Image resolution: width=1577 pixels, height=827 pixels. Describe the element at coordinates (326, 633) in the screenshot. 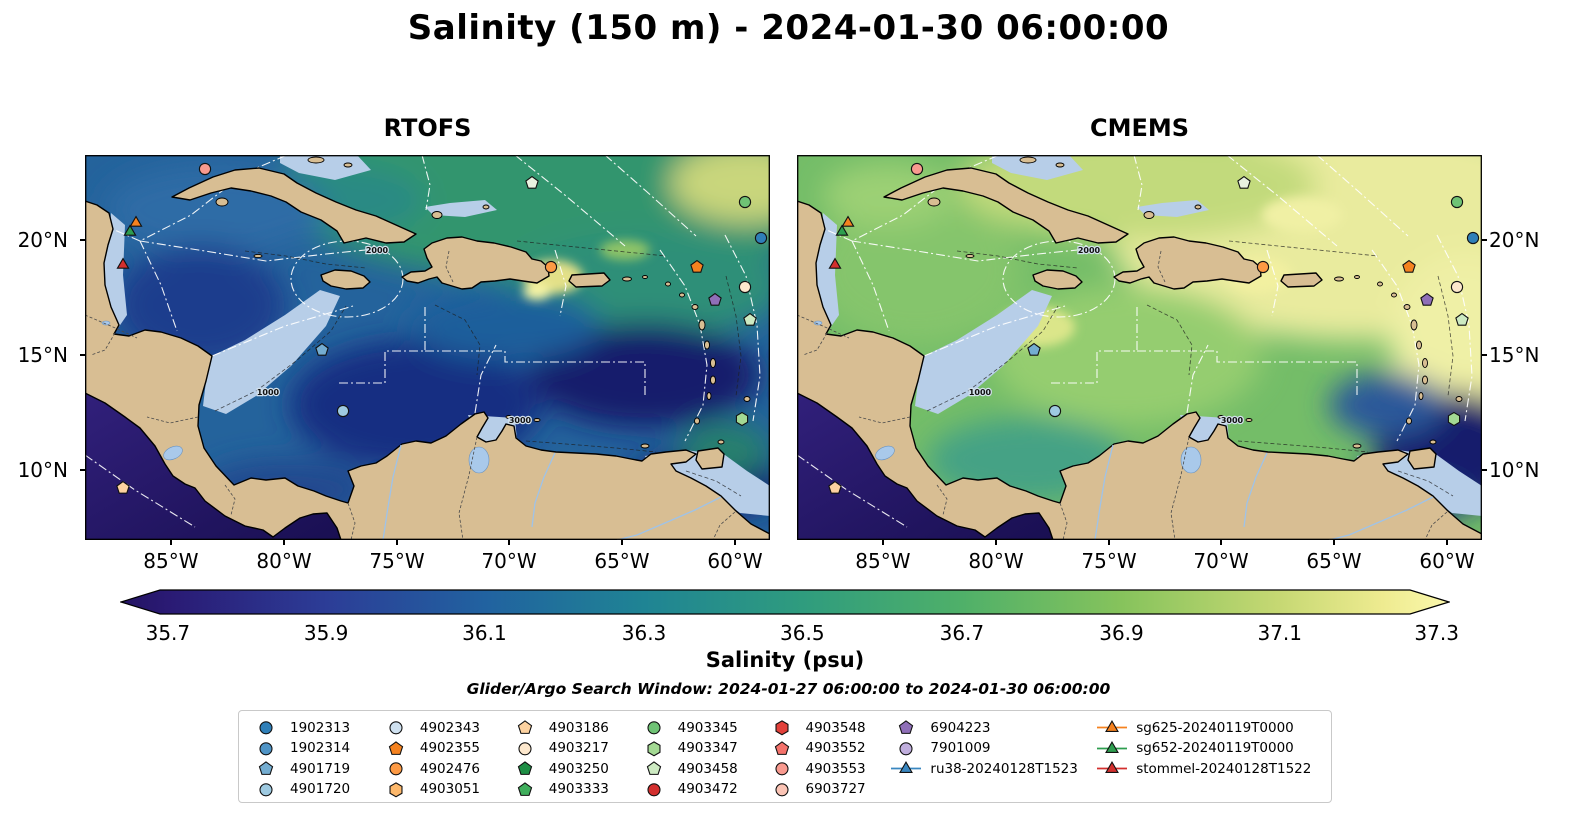

I see `colorbar-tick-label: 35.9` at that location.